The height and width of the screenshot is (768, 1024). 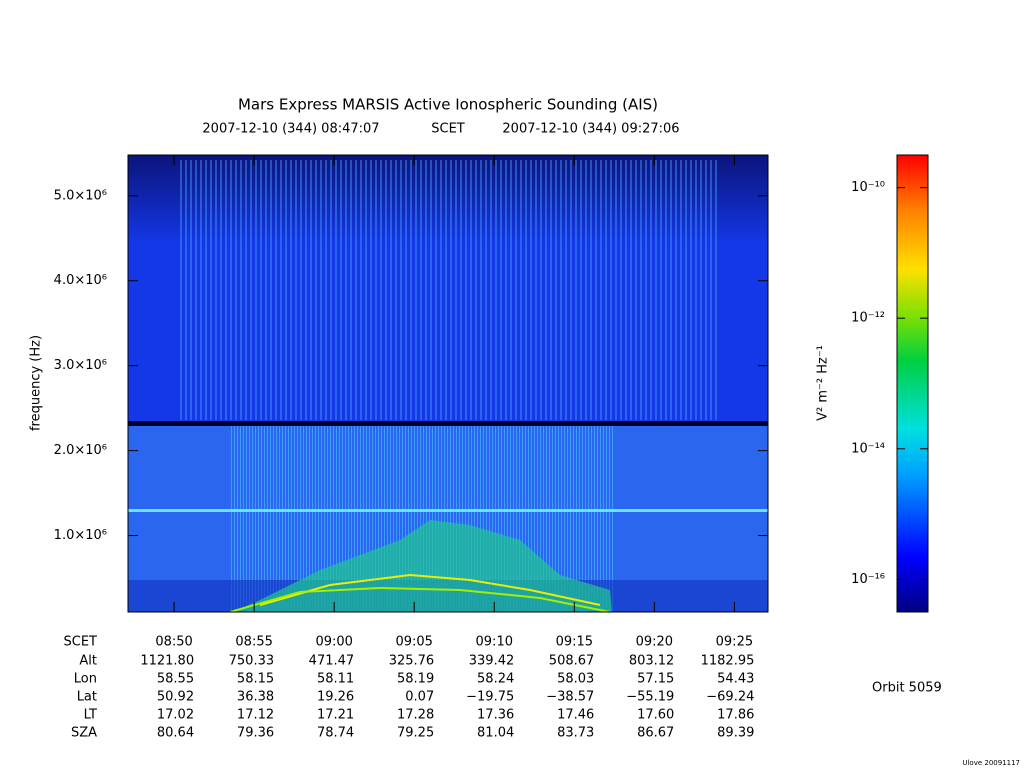 I want to click on ephemeris-value: 17.36, so click(x=495, y=715).